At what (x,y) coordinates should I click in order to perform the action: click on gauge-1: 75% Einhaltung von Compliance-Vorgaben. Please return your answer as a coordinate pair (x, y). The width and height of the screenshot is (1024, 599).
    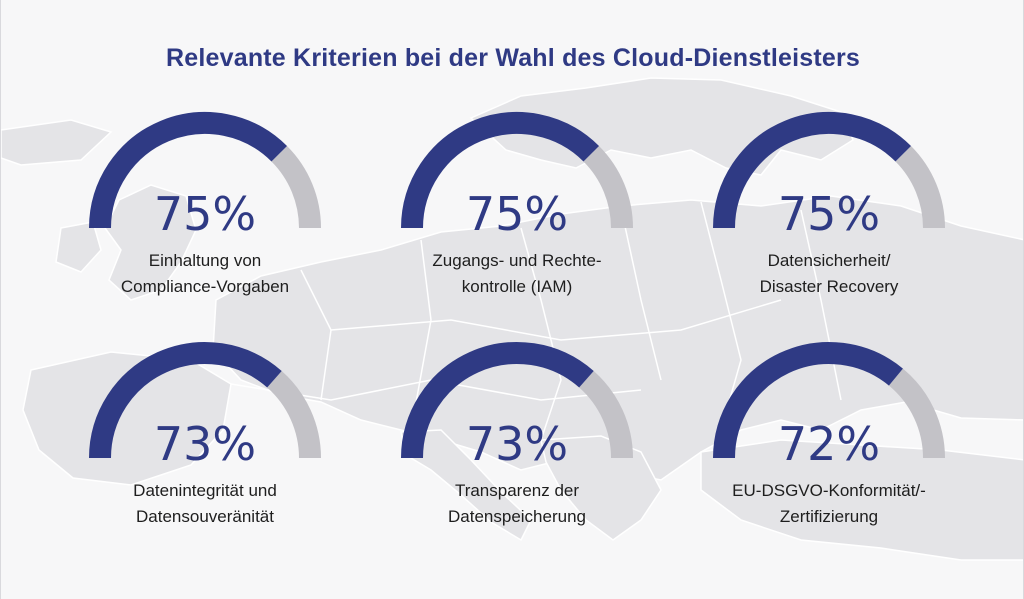
    Looking at the image, I should click on (205, 204).